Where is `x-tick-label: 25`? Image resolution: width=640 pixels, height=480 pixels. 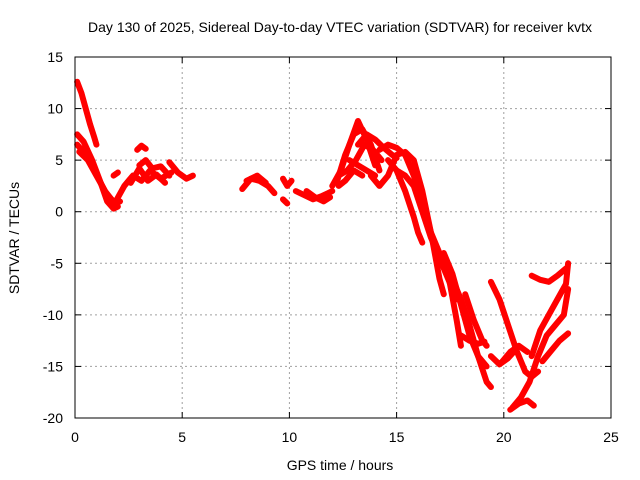
x-tick-label: 25 is located at coordinates (611, 437).